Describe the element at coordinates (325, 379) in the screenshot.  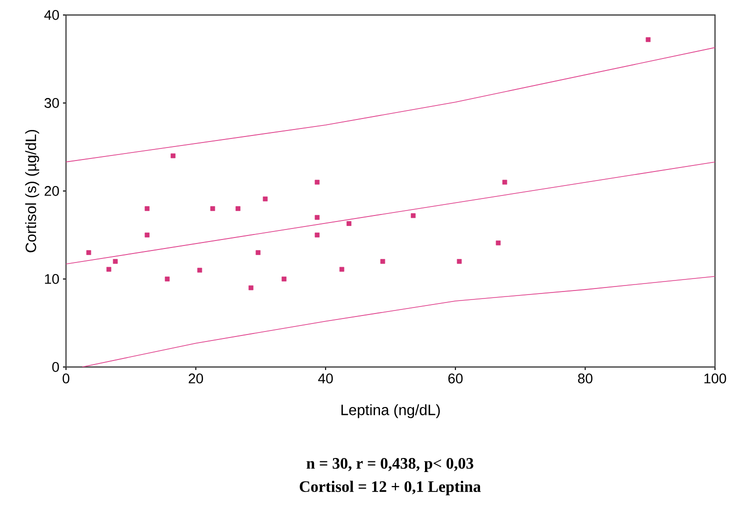
I see `x-tick-label: 40` at that location.